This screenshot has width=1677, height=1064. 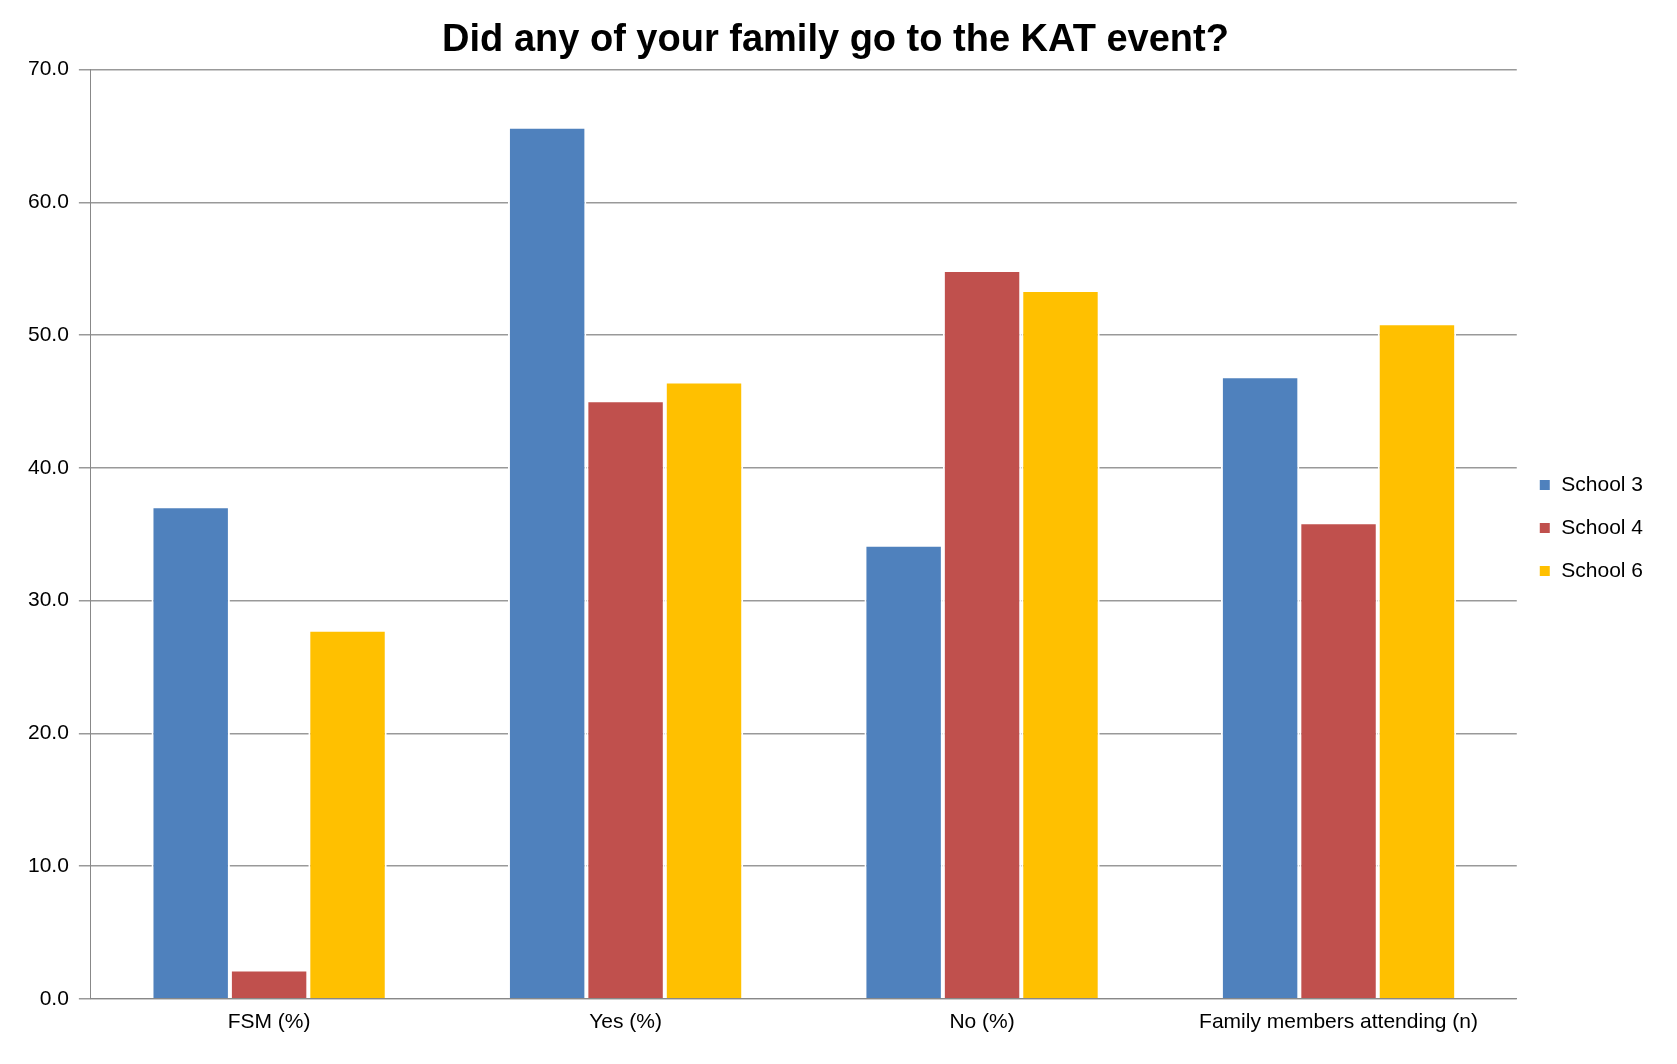 What do you see at coordinates (1339, 1021) in the screenshot?
I see `x-tick-label: Family members attending (n)` at bounding box center [1339, 1021].